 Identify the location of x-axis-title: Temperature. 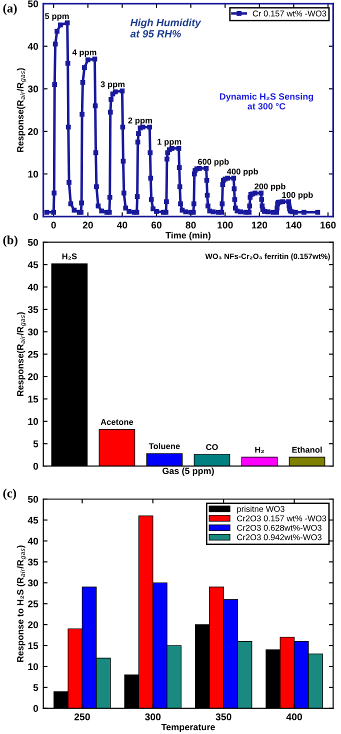
(188, 728).